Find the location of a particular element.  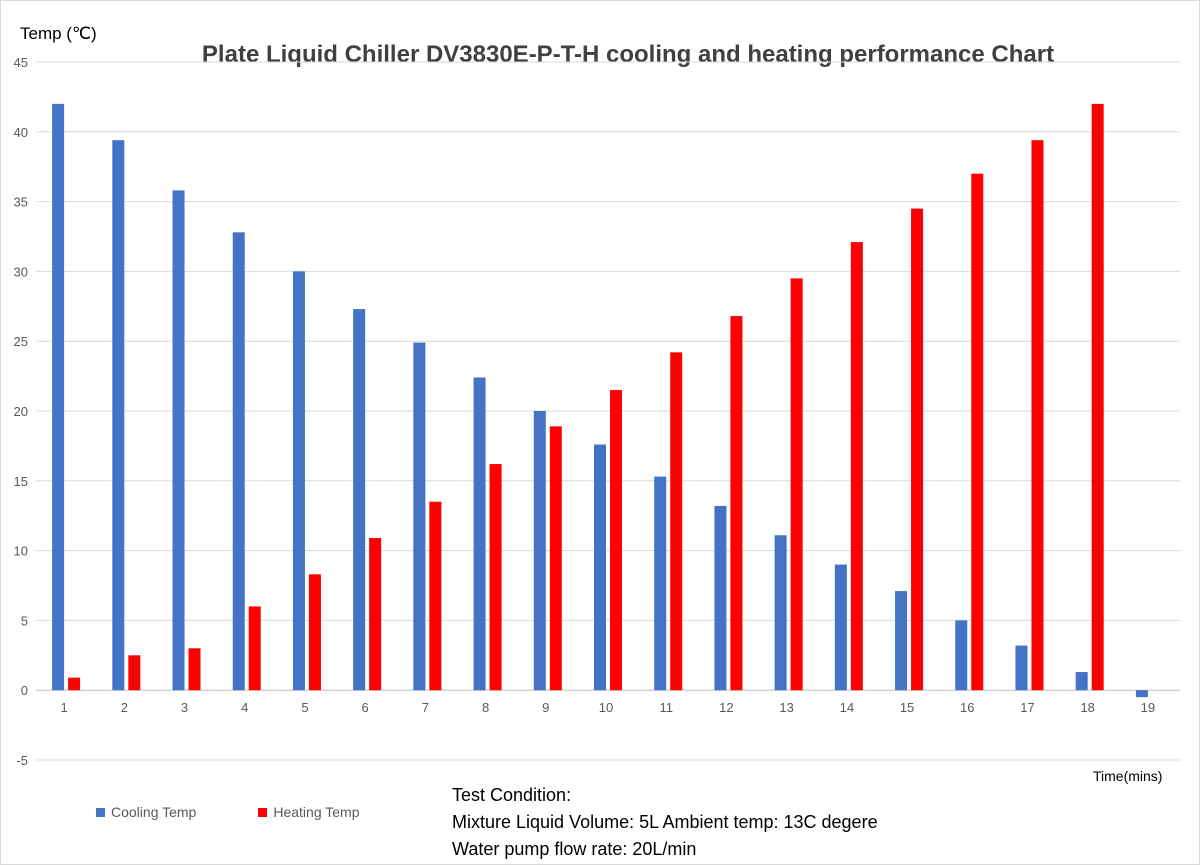

x-tick-label: 17 is located at coordinates (1027, 707).